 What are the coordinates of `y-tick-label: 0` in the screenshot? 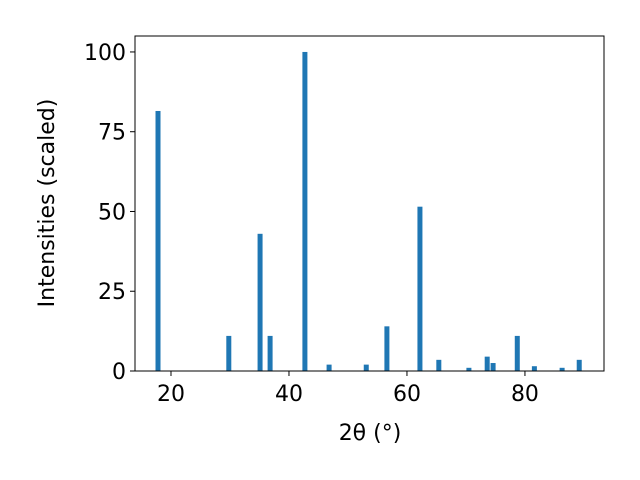 It's located at (119, 372).